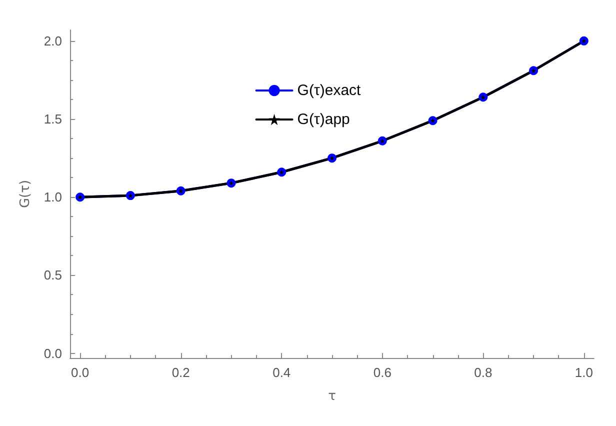 Image resolution: width=616 pixels, height=426 pixels. What do you see at coordinates (25, 194) in the screenshot?
I see `y-axis-title: G(τ)` at bounding box center [25, 194].